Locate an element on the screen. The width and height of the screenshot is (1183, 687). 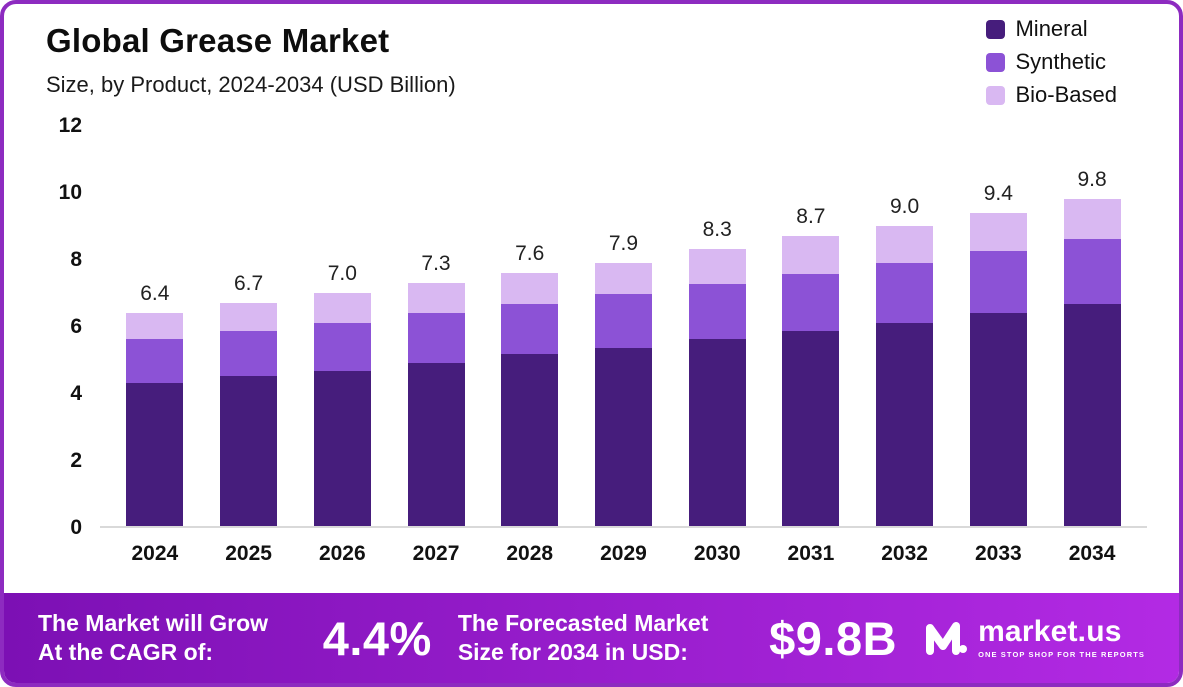
bar-total-label: 7.6 is located at coordinates (530, 253).